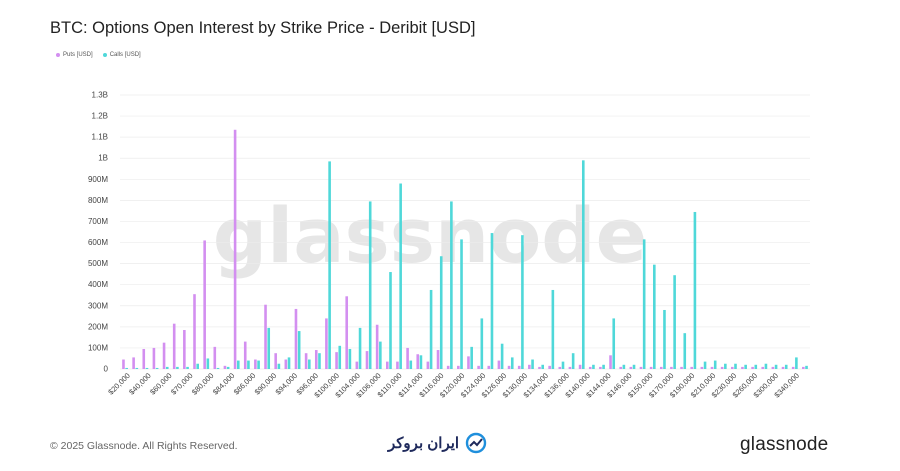  Describe the element at coordinates (98, 221) in the screenshot. I see `y-tick-label: 700M` at that location.